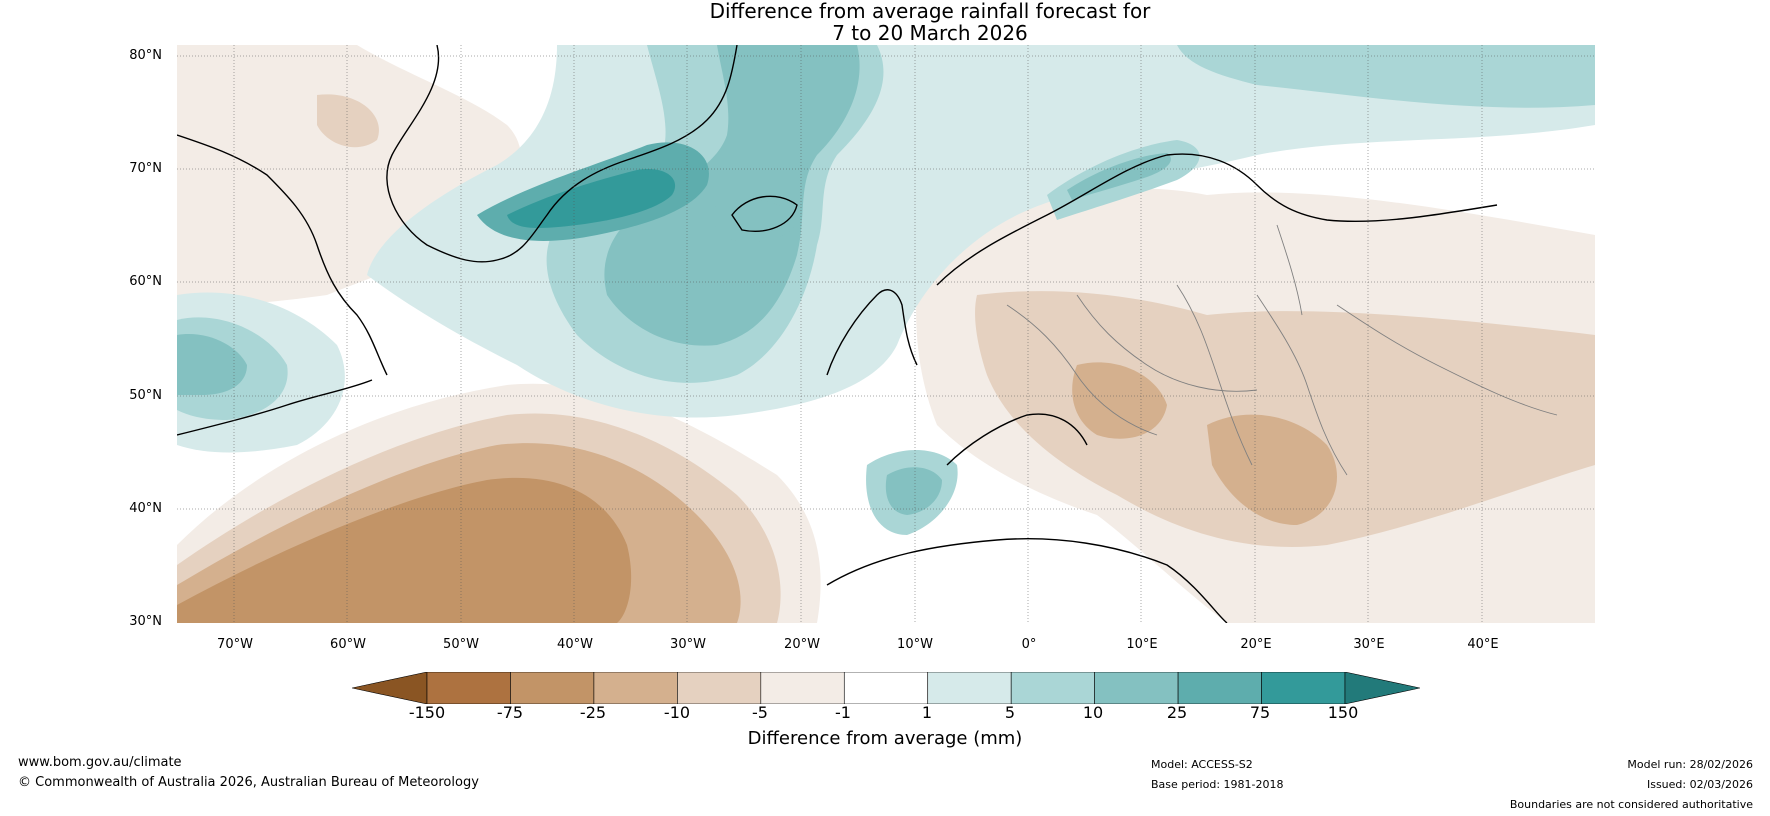 This screenshot has height=816, width=1770. What do you see at coordinates (461, 644) in the screenshot?
I see `lon-label-50w: 50°W` at bounding box center [461, 644].